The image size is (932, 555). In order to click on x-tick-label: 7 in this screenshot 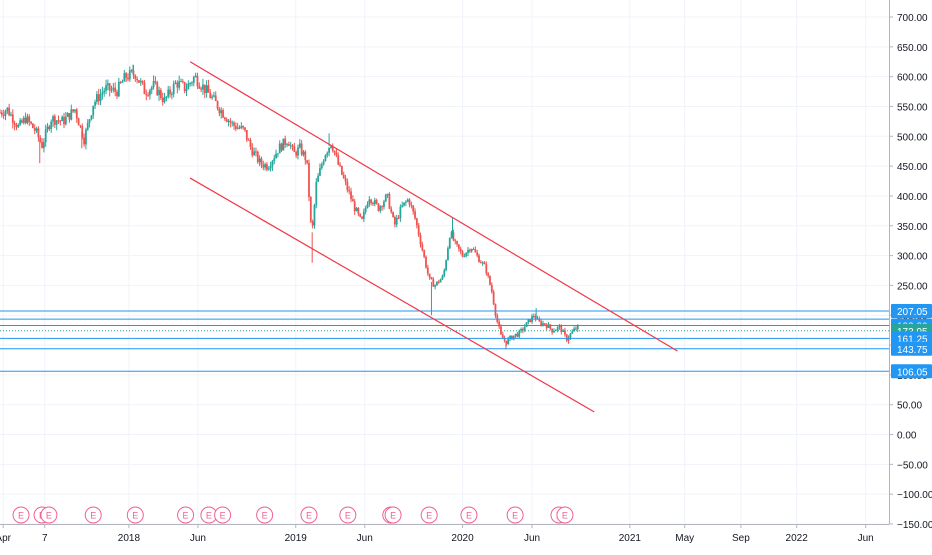, I will do `click(45, 538)`.